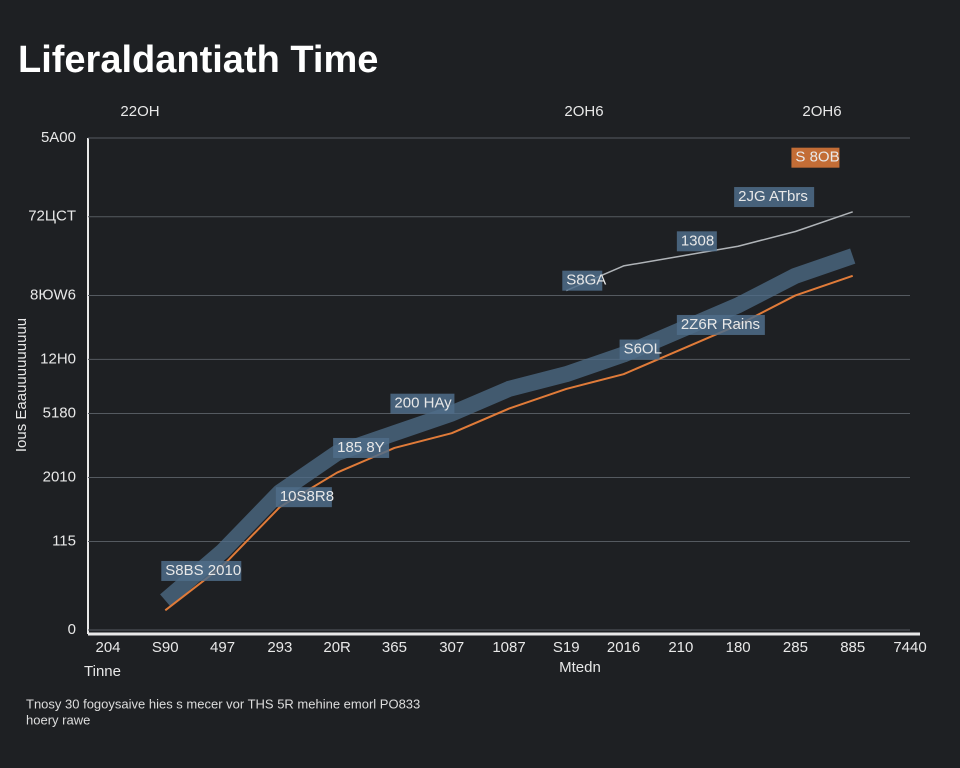 Image resolution: width=960 pixels, height=768 pixels. What do you see at coordinates (394, 647) in the screenshot?
I see `x-tick-label: 365` at bounding box center [394, 647].